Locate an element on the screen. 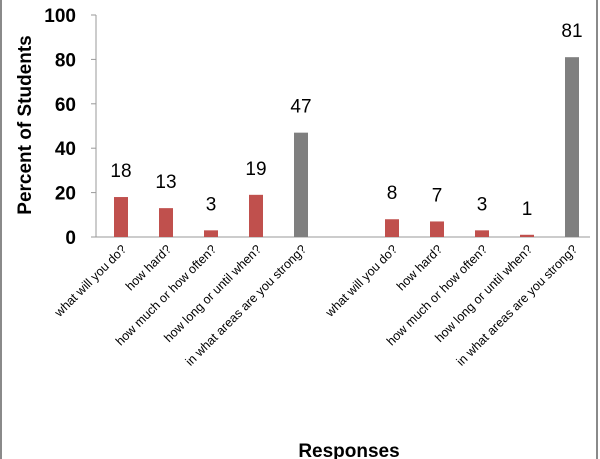  y-tick-label: 40 is located at coordinates (65, 149).